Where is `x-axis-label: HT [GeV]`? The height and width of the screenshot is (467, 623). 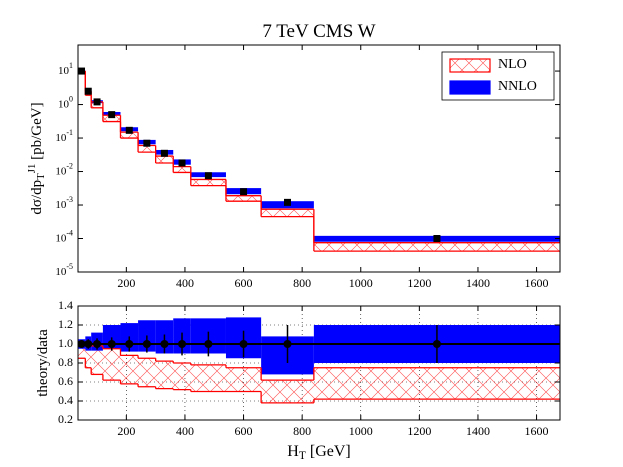 x-axis-label: HT [GeV] is located at coordinates (318, 452).